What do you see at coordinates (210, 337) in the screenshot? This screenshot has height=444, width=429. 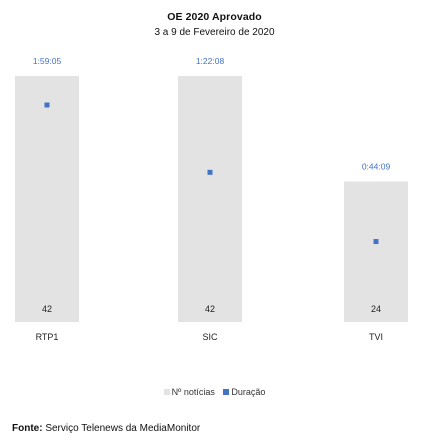 I see `tick-label-sic: SIC` at bounding box center [210, 337].